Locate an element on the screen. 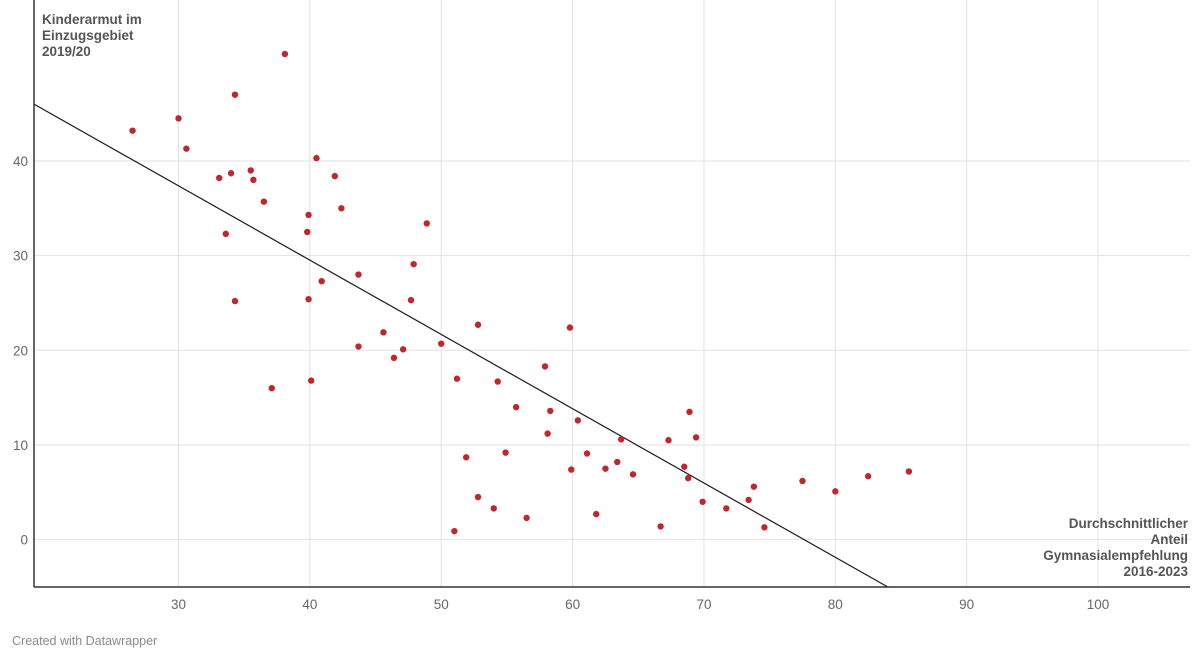 The image size is (1200, 662). y-tick-label: 0 is located at coordinates (24, 540).